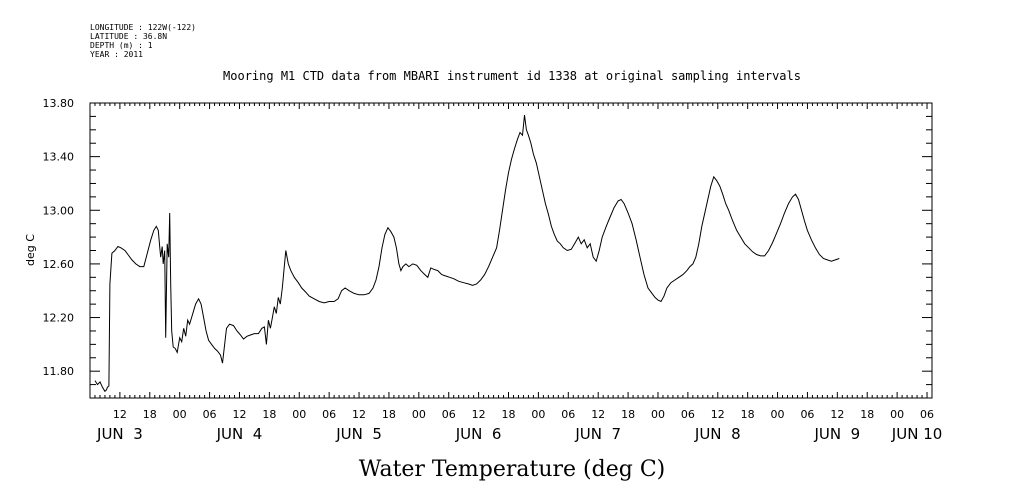 Image resolution: width=1009 pixels, height=504 pixels. Describe the element at coordinates (59, 264) in the screenshot. I see `y-tick-label: 12.60` at that location.